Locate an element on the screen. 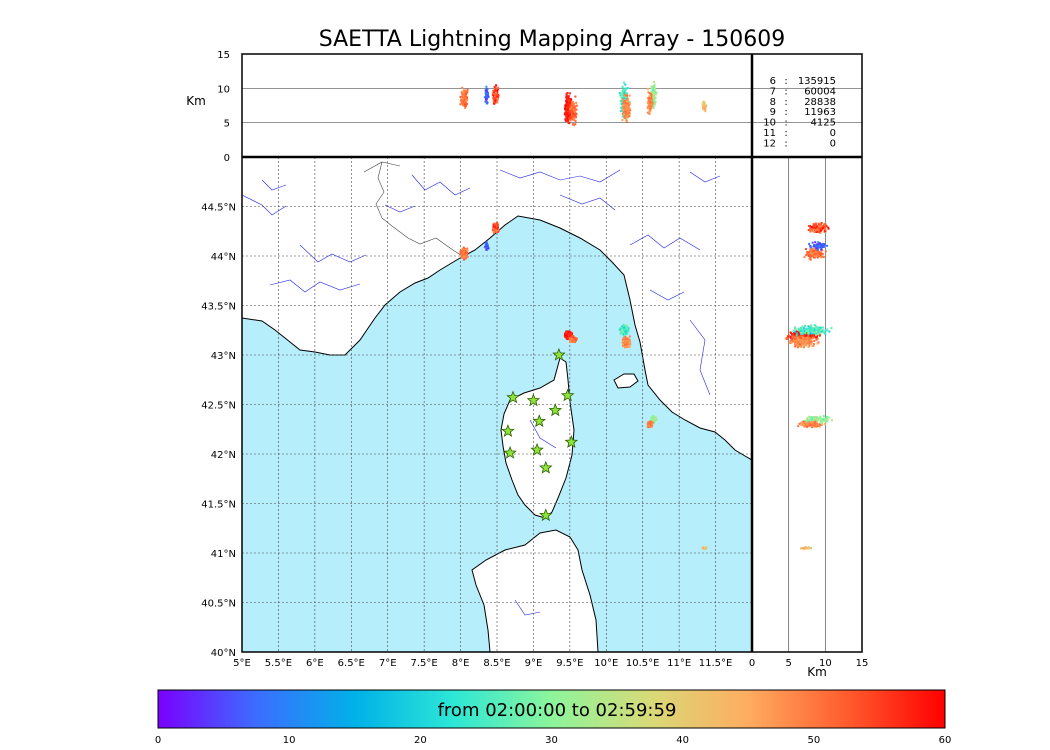 The height and width of the screenshot is (750, 1050). altitude-lat-tick-label: 0 is located at coordinates (752, 663).